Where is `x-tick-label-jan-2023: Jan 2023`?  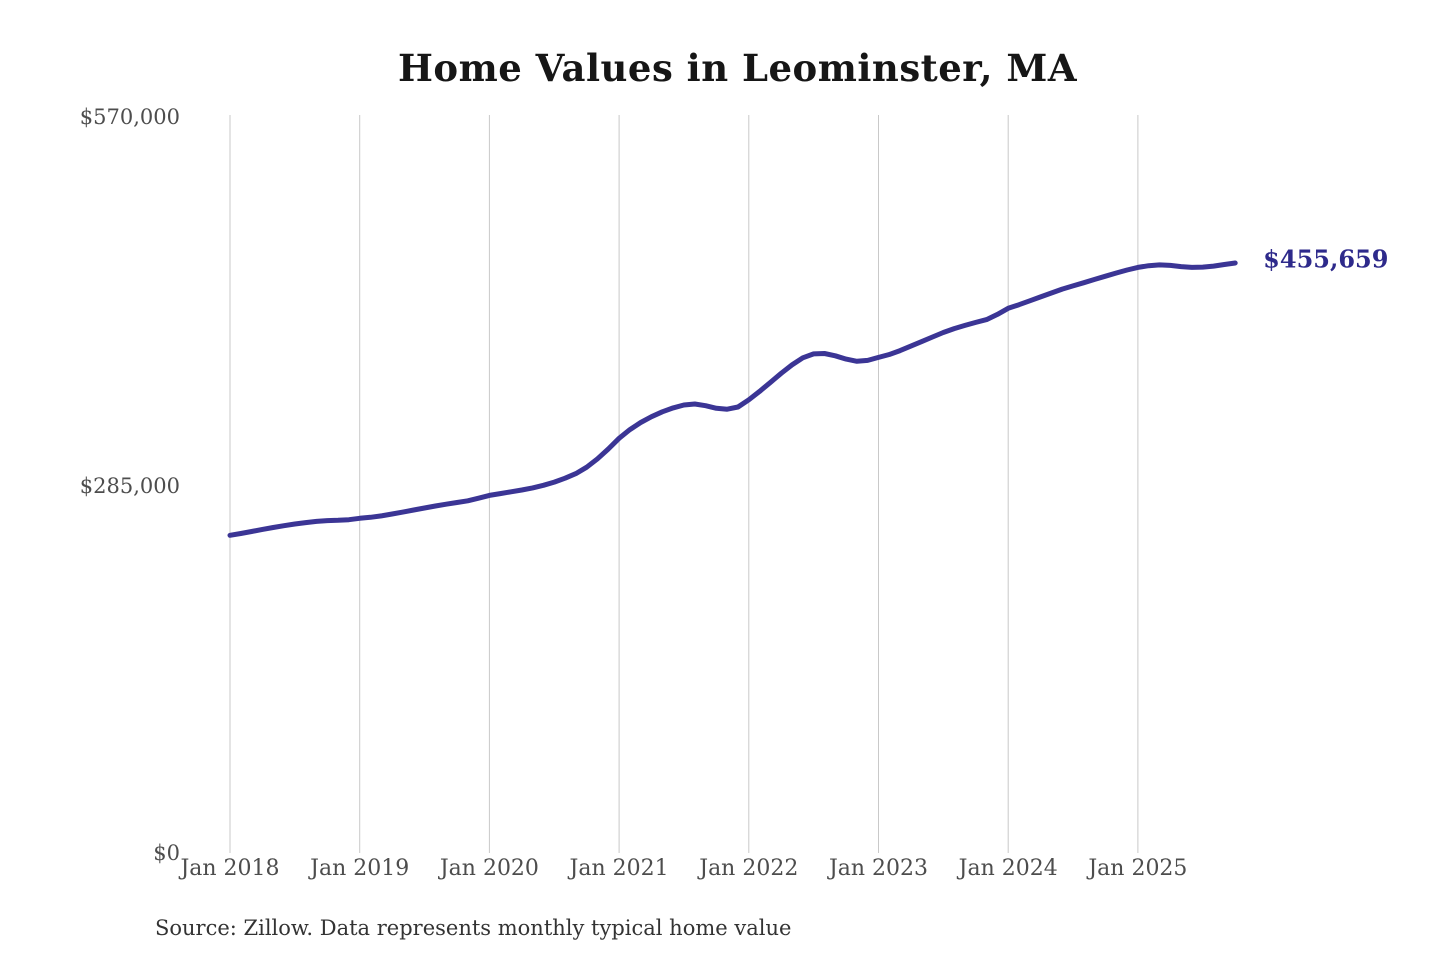 x-tick-label-jan-2023: Jan 2023 is located at coordinates (878, 868).